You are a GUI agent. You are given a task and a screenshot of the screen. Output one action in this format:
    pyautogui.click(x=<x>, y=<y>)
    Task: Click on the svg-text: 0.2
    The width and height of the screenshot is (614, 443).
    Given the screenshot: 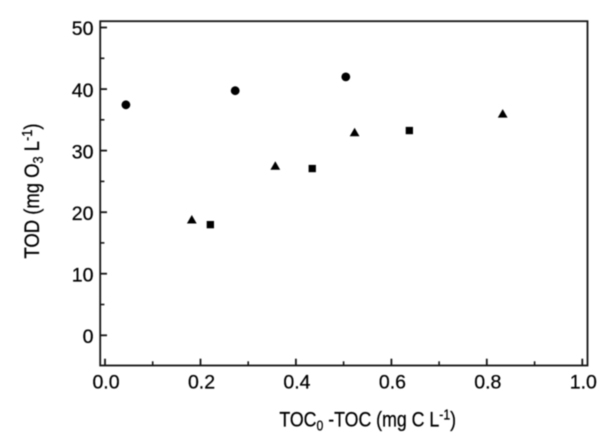 What is the action you would take?
    pyautogui.click(x=201, y=382)
    